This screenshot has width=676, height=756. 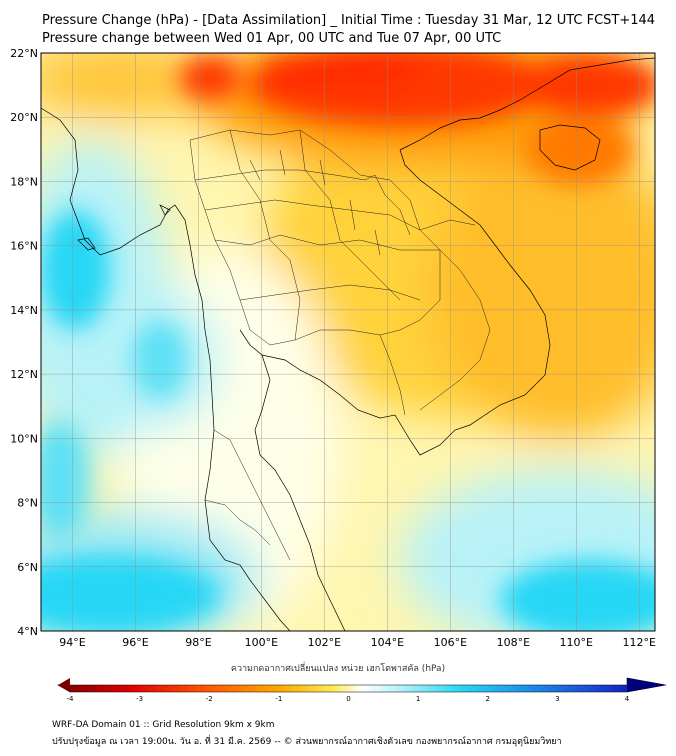 What do you see at coordinates (576, 642) in the screenshot?
I see `lon-tick-label: 110°E` at bounding box center [576, 642].